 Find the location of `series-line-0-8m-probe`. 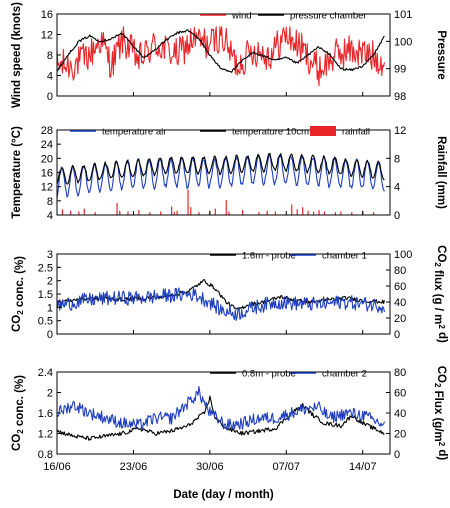

series-line-0-8m-probe is located at coordinates (220, 418).